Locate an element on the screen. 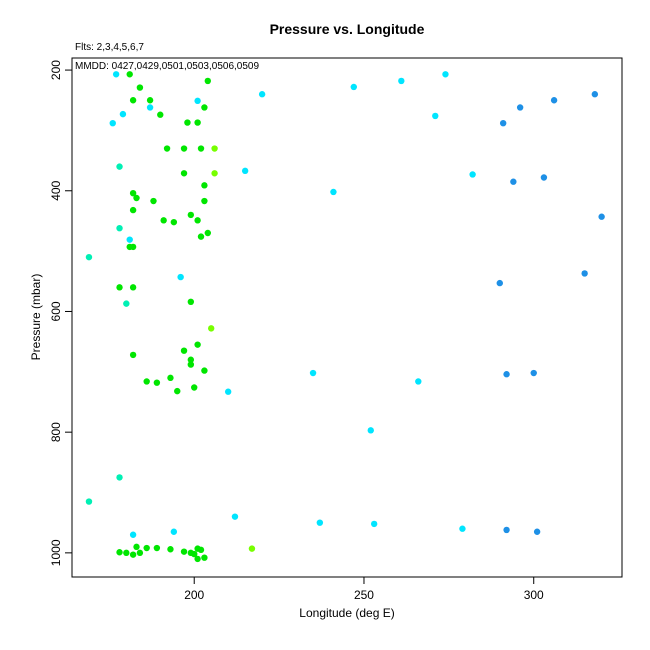  y-tick-label: 200 is located at coordinates (56, 70).